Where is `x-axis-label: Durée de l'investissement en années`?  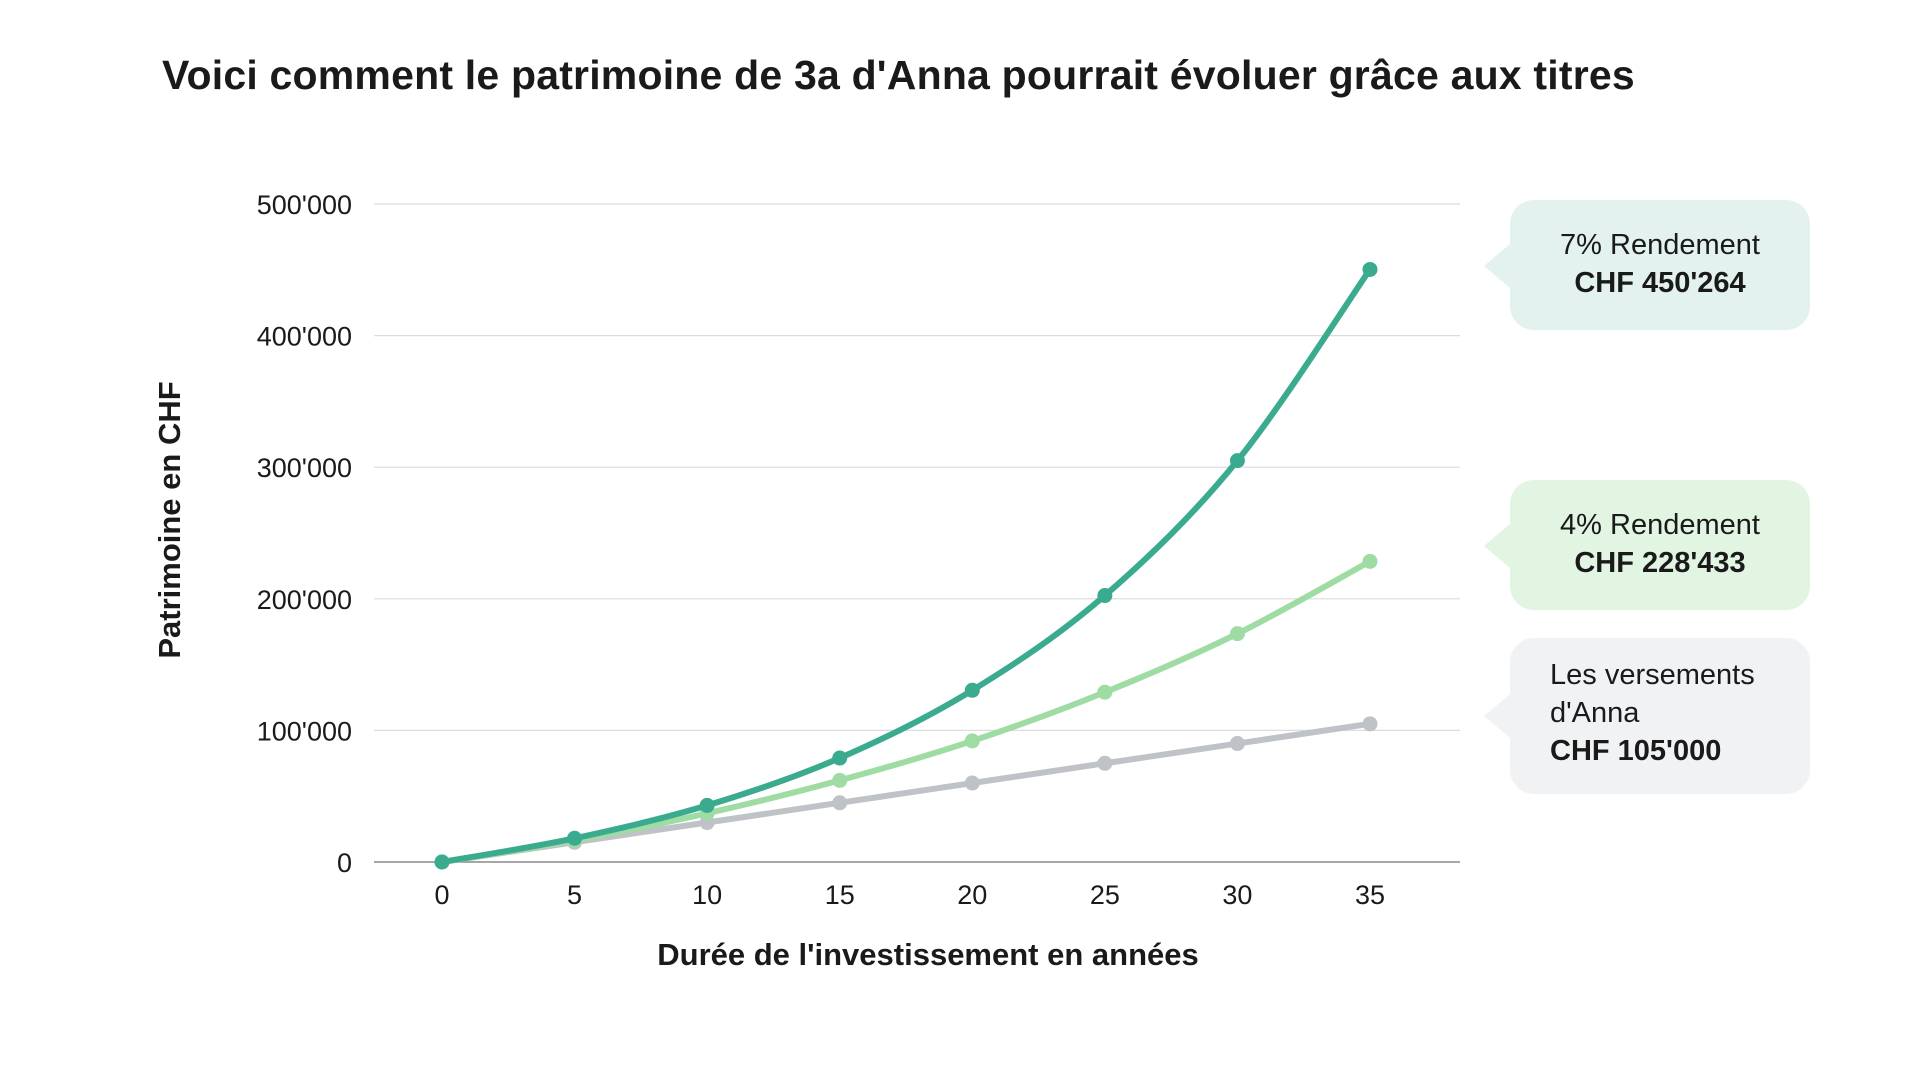
x-axis-label: Durée de l'investissement en années is located at coordinates (928, 954).